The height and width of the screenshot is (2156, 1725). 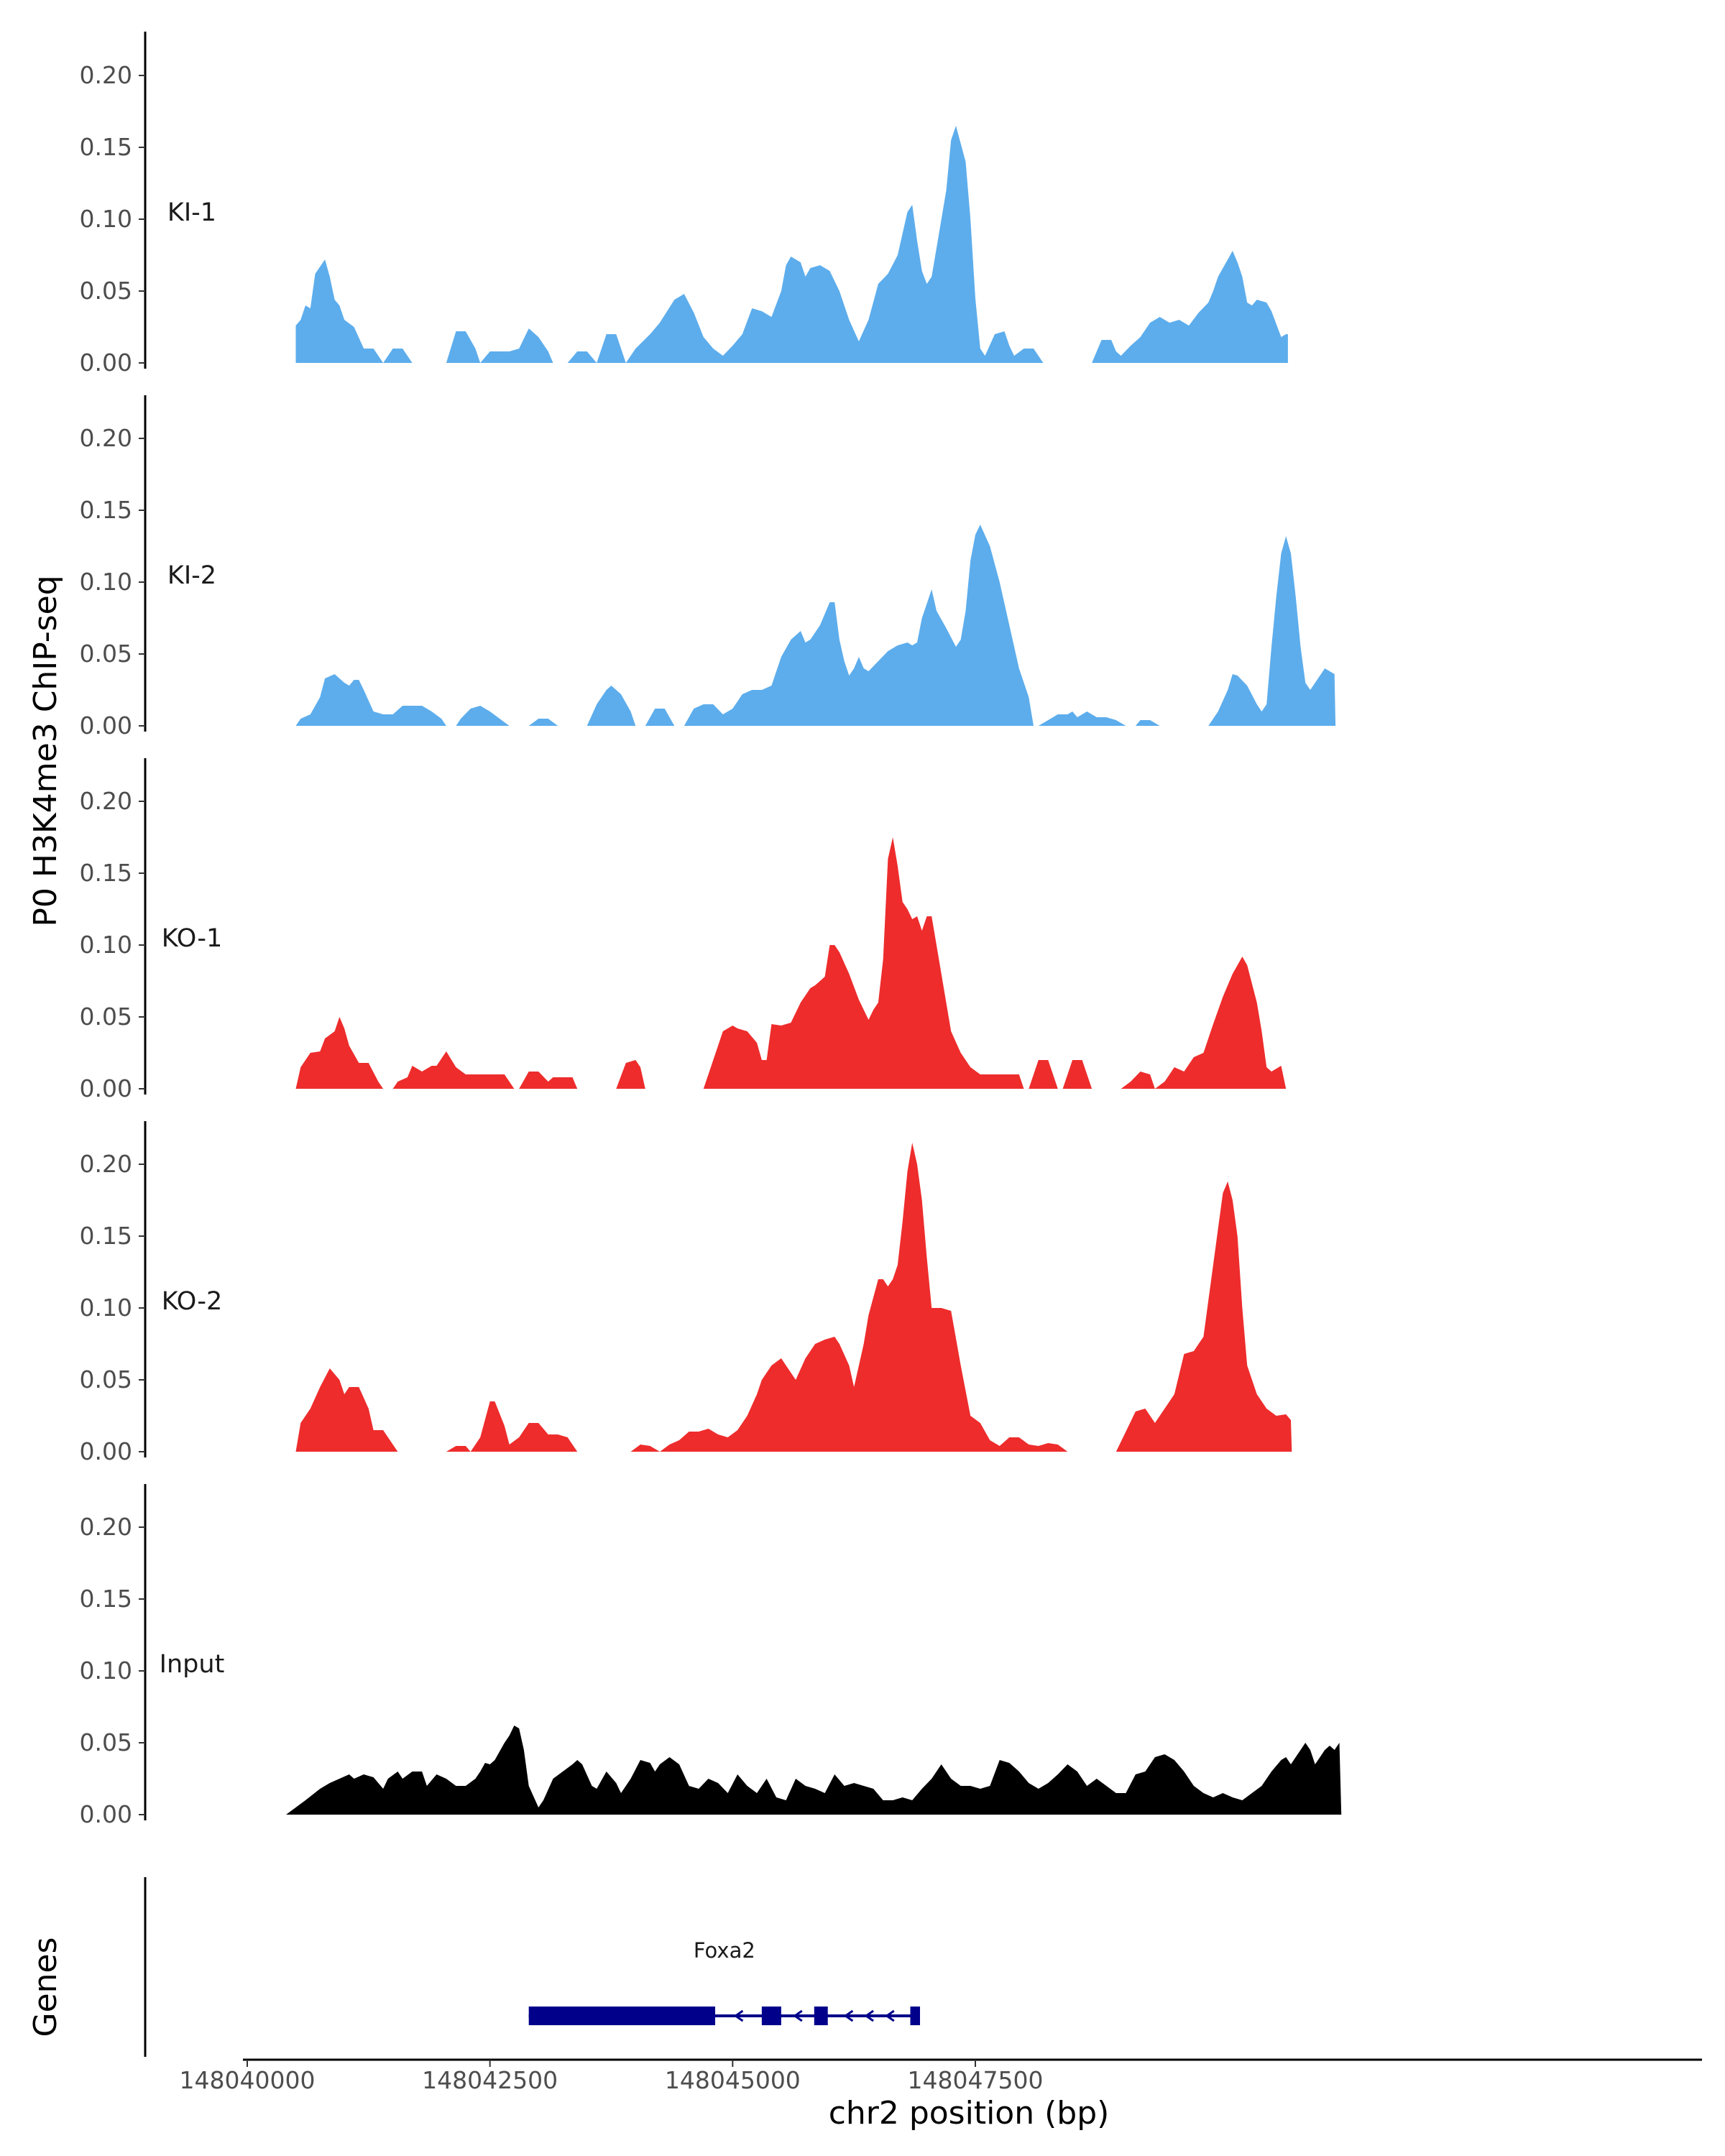 I want to click on track-ki-2: 0.00 0.05 0.10 0.15 0.20 KI-2, so click(x=708, y=567).